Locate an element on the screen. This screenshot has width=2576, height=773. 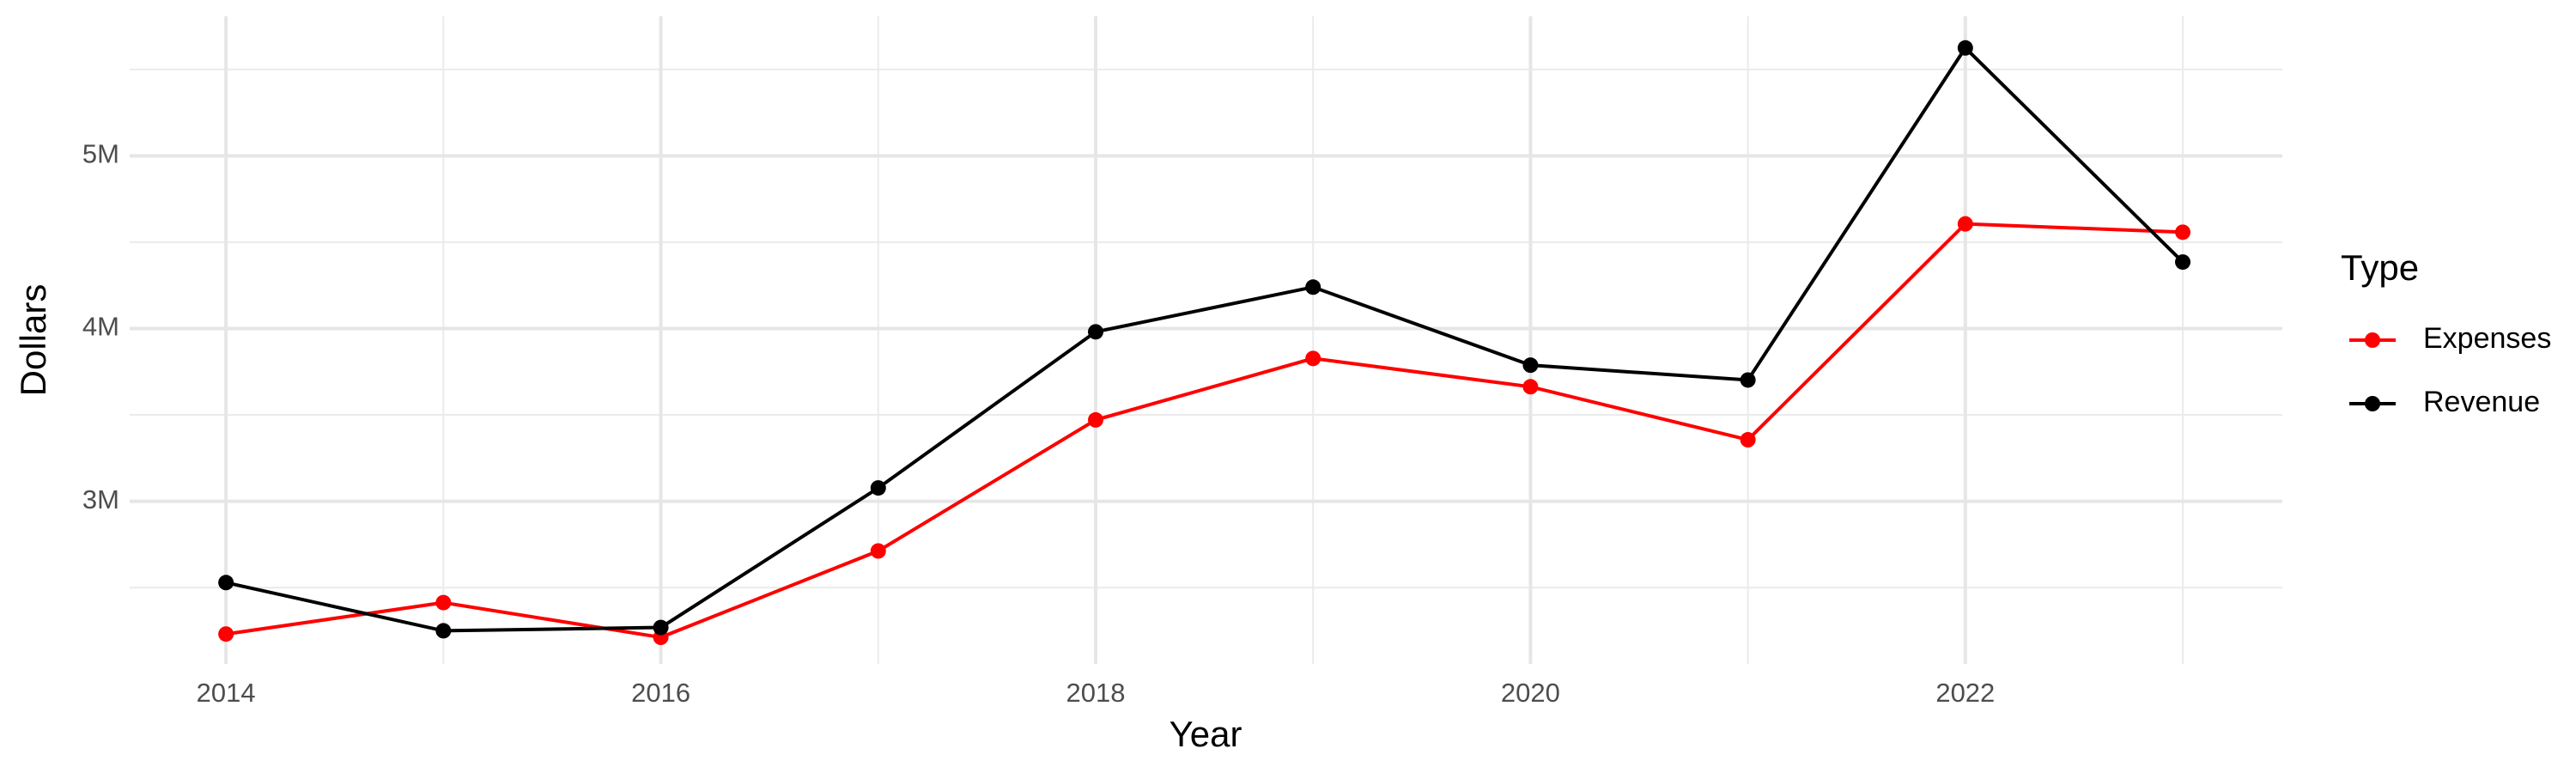
legend-label: Revenue is located at coordinates (2481, 402).